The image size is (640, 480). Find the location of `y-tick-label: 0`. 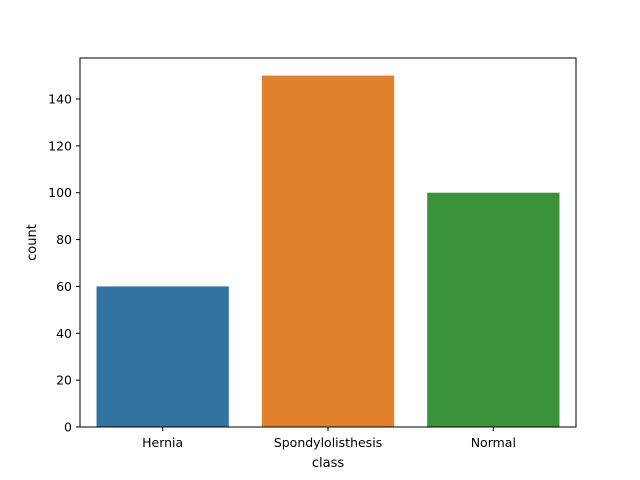

y-tick-label: 0 is located at coordinates (68, 427).